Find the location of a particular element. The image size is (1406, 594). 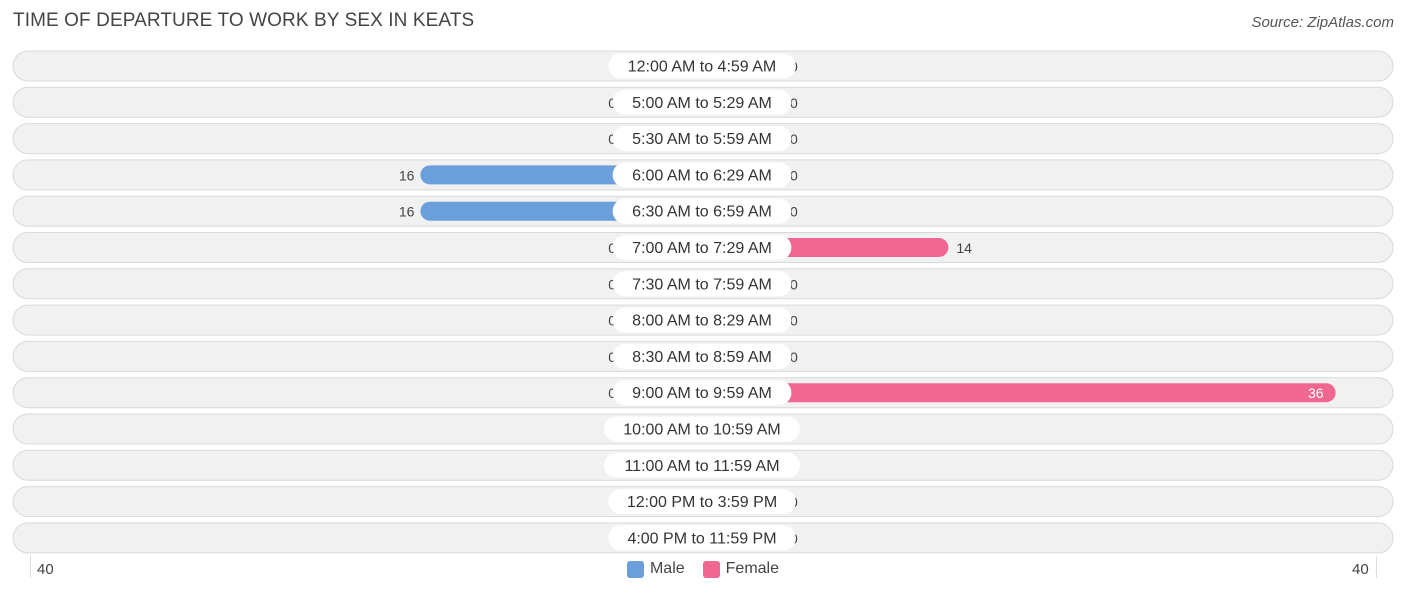

category-label: 7:30 AM to 7:59 AM is located at coordinates (702, 284).